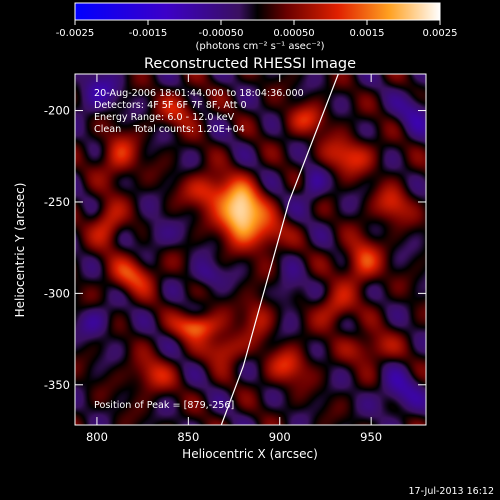  What do you see at coordinates (293, 33) in the screenshot?
I see `colorbar-tick-label: 0.00050` at bounding box center [293, 33].